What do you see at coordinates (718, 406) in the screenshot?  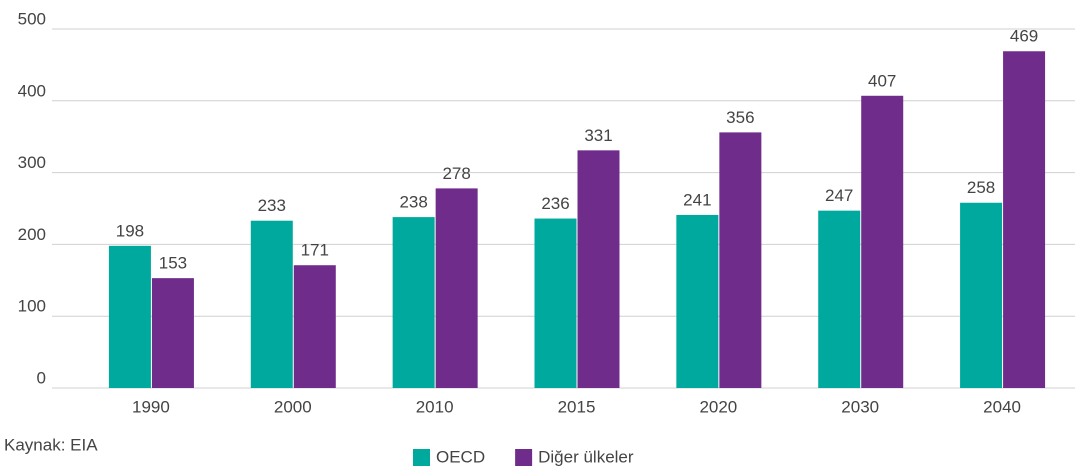 I see `x-tick-label: 2020` at bounding box center [718, 406].